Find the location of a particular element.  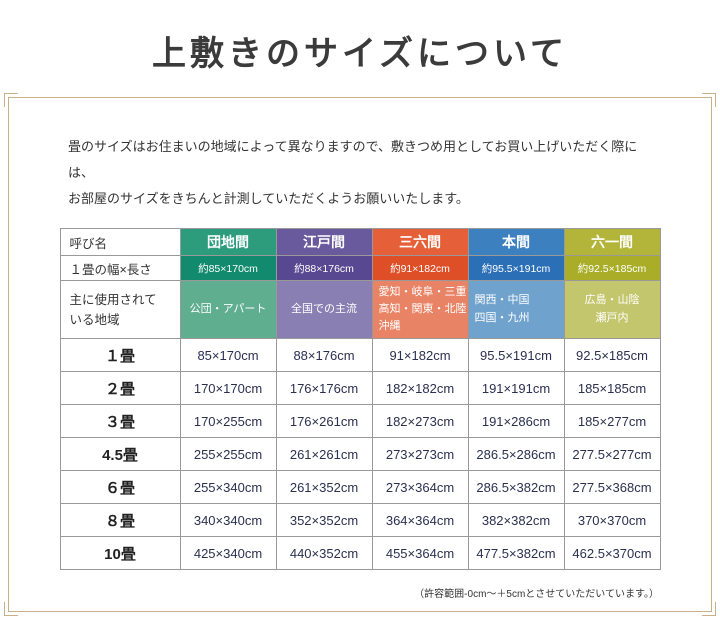

column-header-edoma: 江戸間 is located at coordinates (324, 242).